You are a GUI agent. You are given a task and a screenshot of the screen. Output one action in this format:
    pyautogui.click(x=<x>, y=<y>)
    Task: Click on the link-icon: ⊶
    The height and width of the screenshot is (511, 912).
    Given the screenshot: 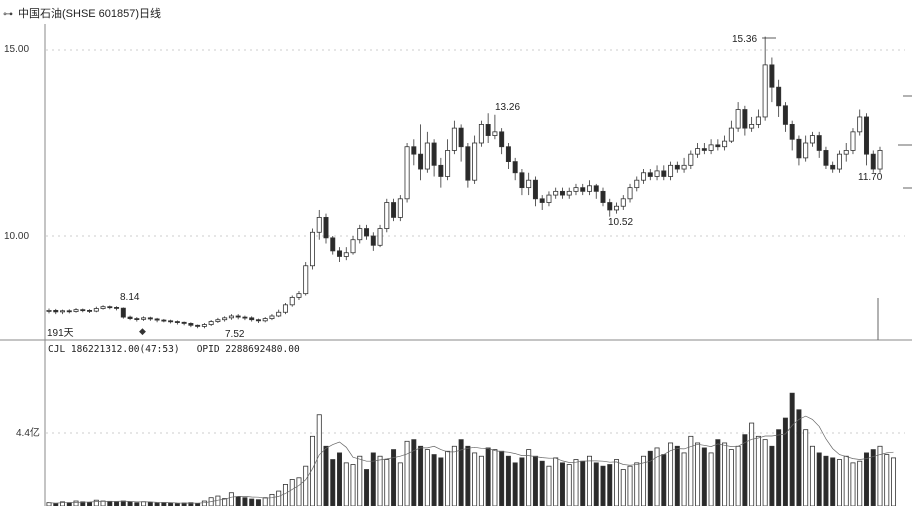 What is the action you would take?
    pyautogui.click(x=8, y=14)
    